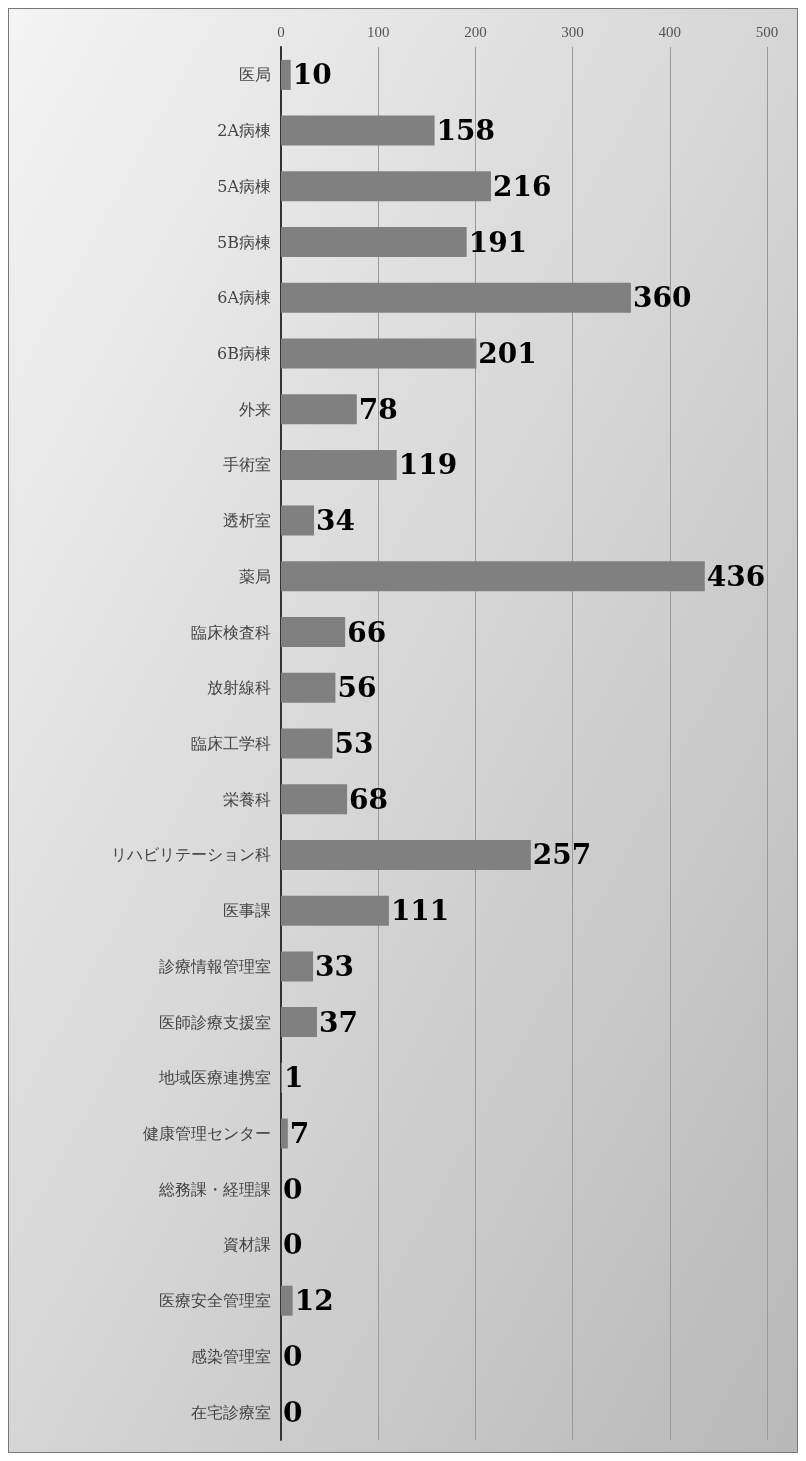  I want to click on x-tick-label: 400, so click(670, 31).